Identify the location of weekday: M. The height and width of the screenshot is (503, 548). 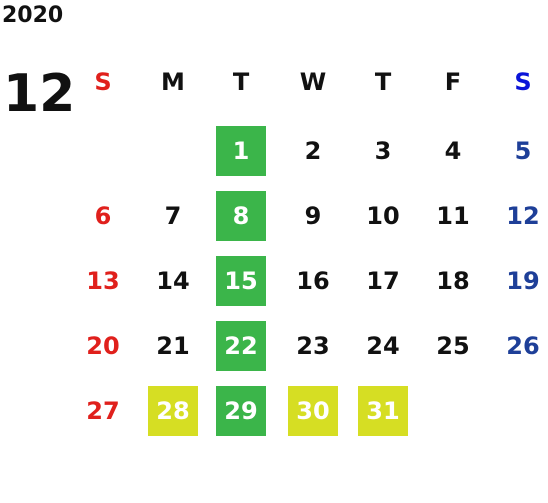
(173, 82).